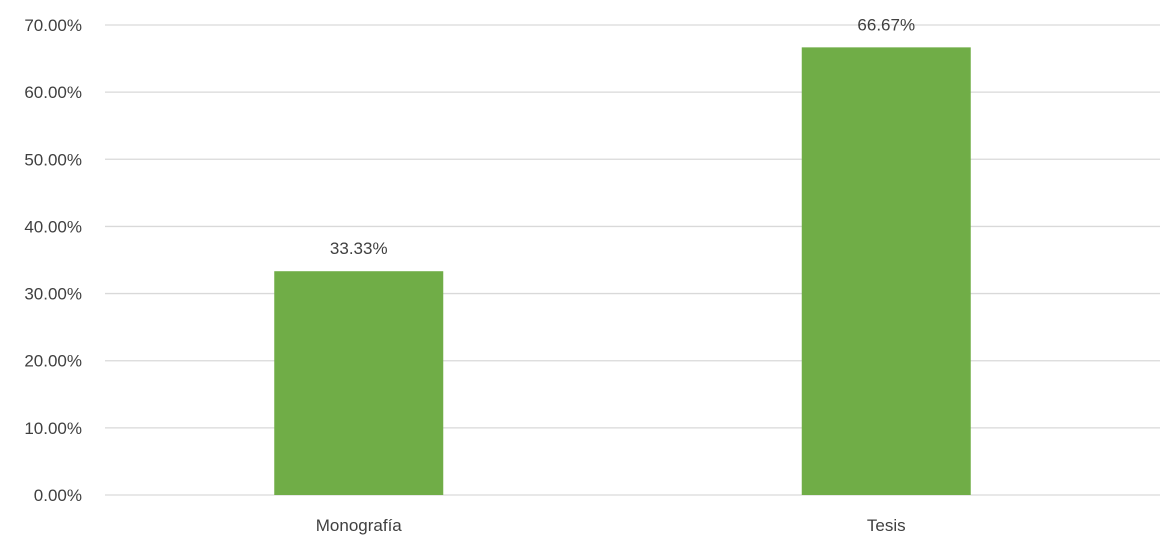  I want to click on y-tick-label: 10.00%, so click(53, 428).